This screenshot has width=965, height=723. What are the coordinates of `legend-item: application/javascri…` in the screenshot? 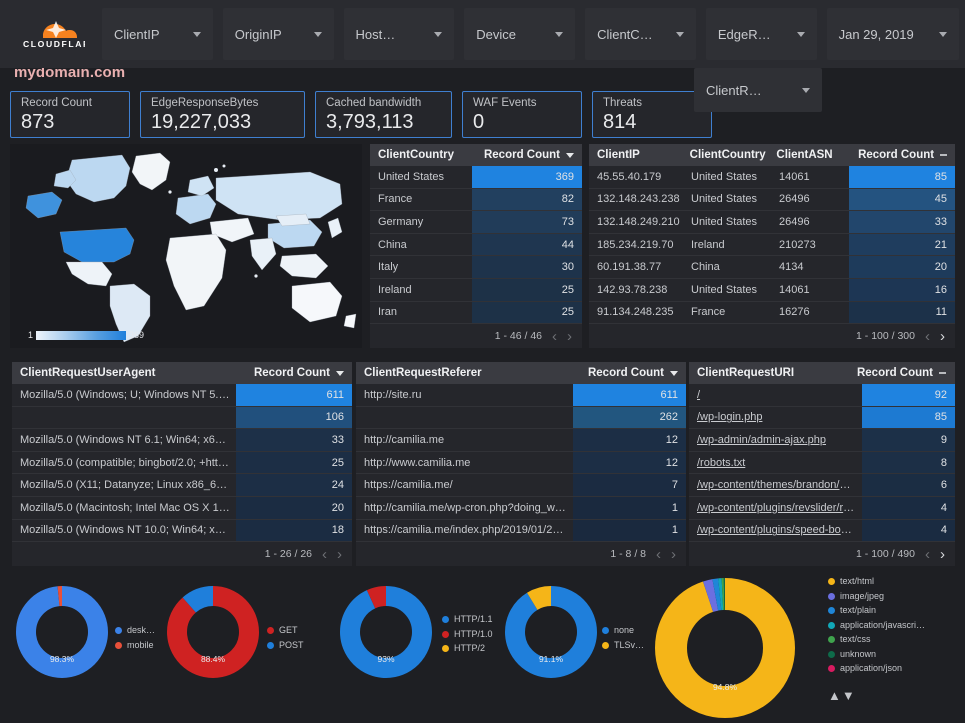 It's located at (876, 626).